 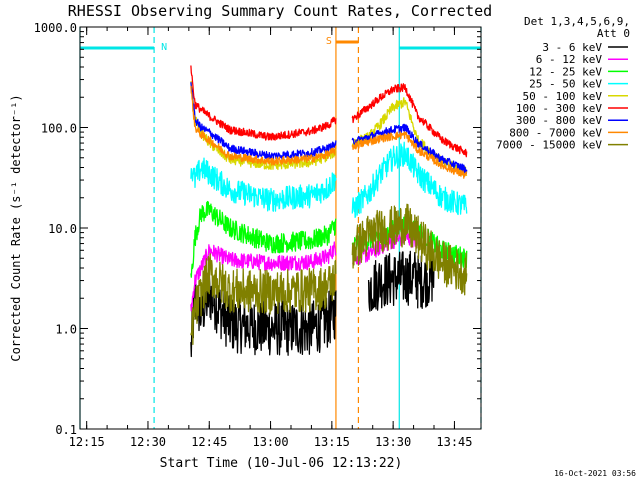 I want to click on x-tick-label: 13:00, so click(x=270, y=442).